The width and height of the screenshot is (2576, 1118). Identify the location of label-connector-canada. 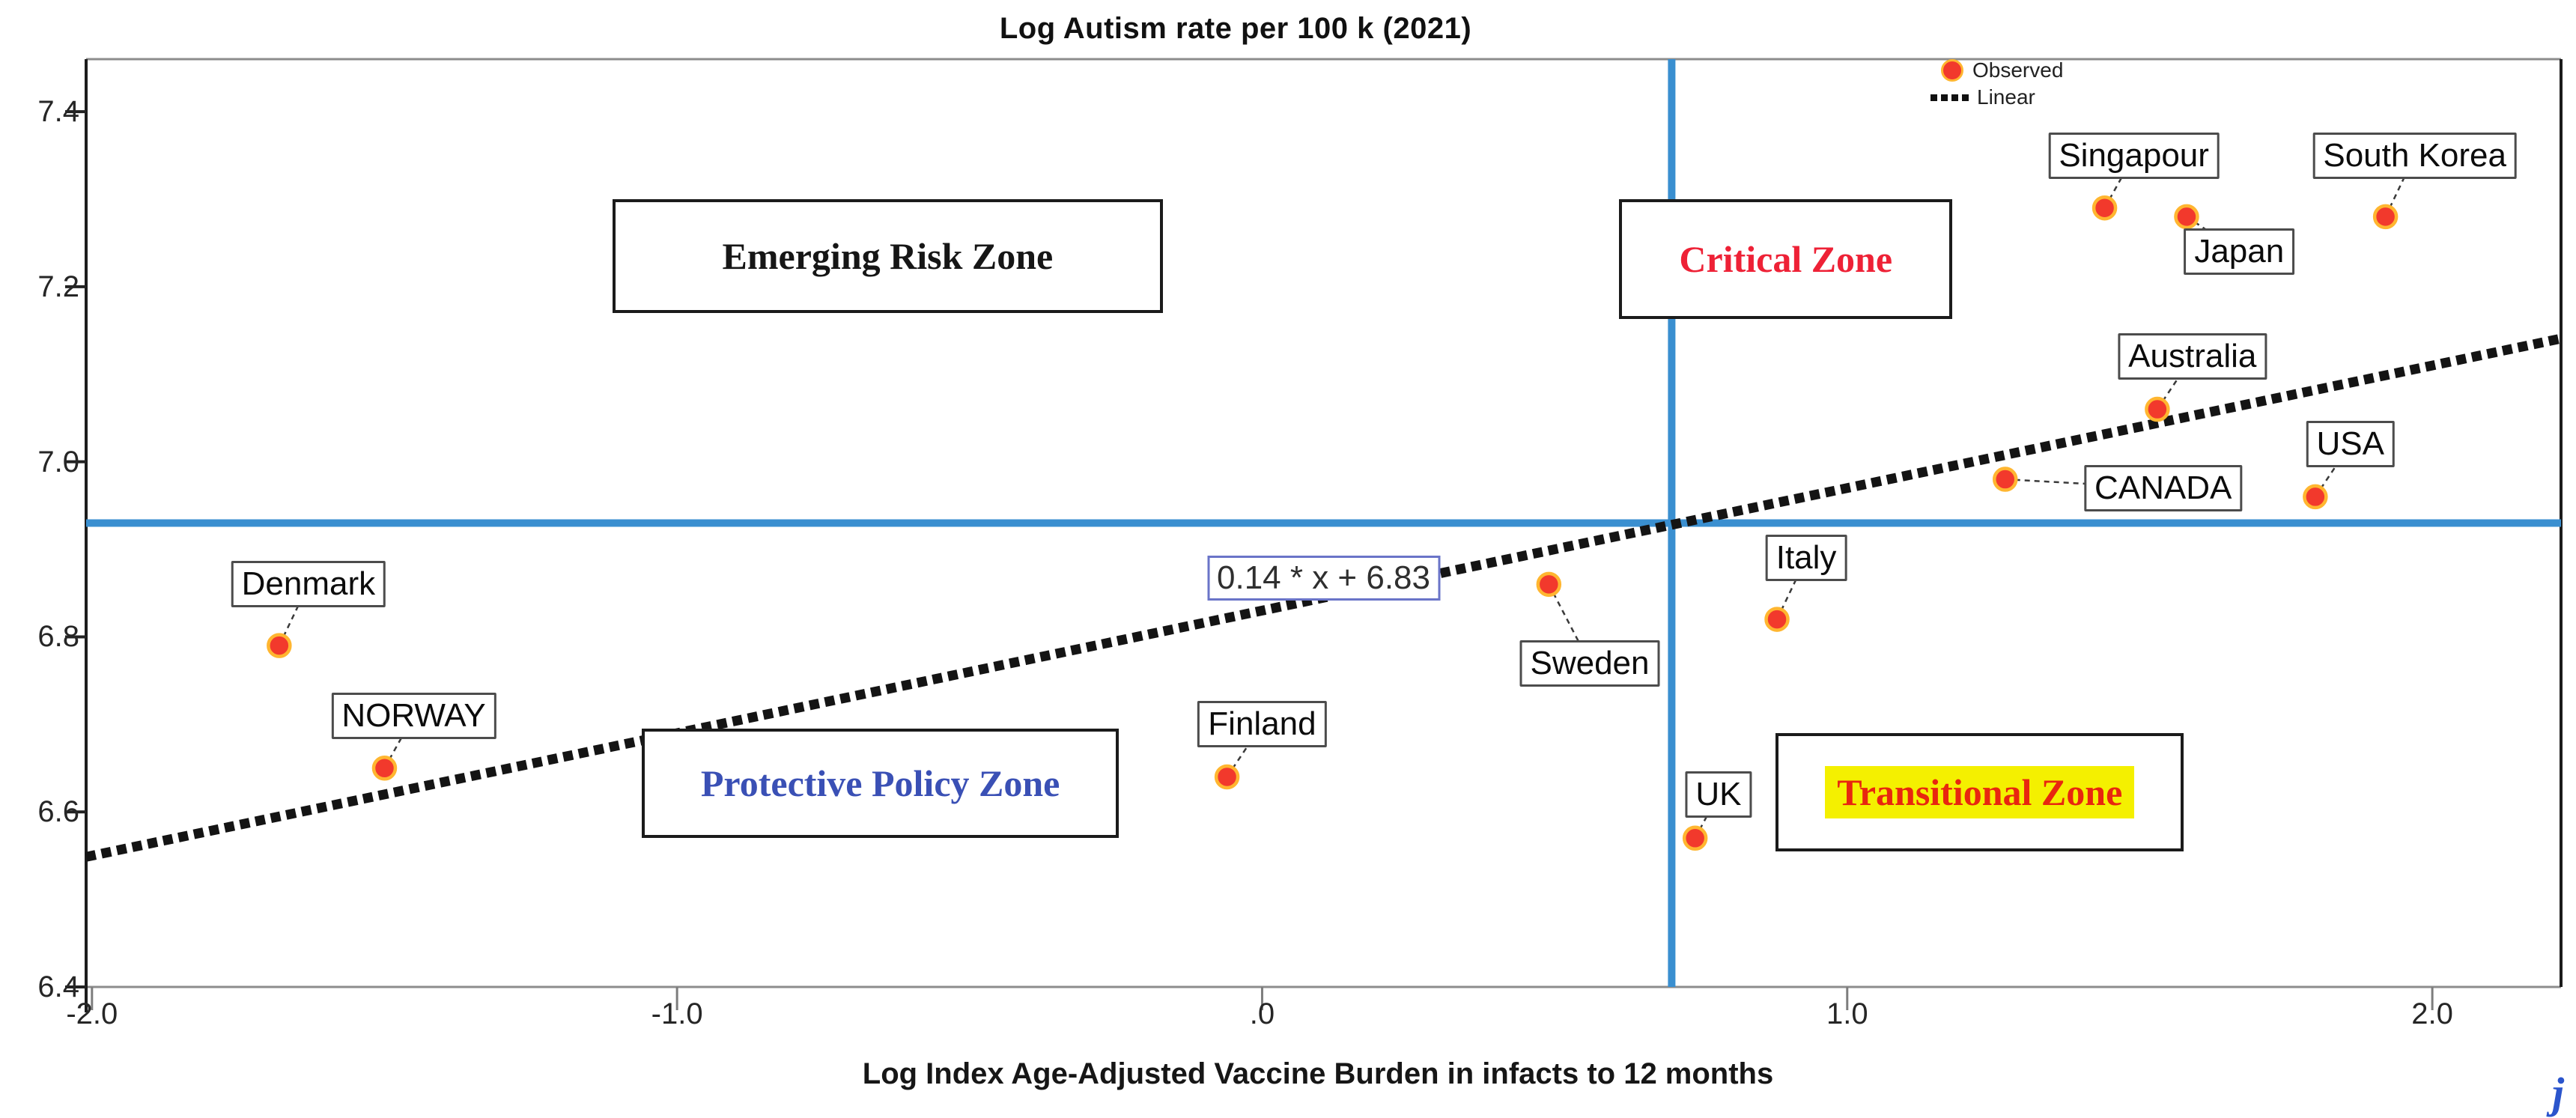
(2084, 483).